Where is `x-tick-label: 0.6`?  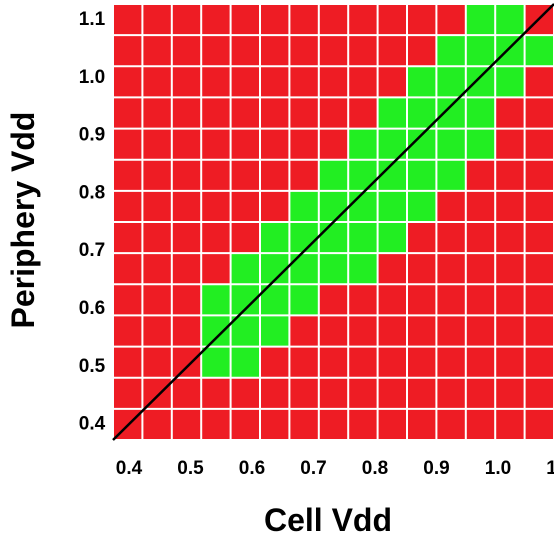 x-tick-label: 0.6 is located at coordinates (252, 468).